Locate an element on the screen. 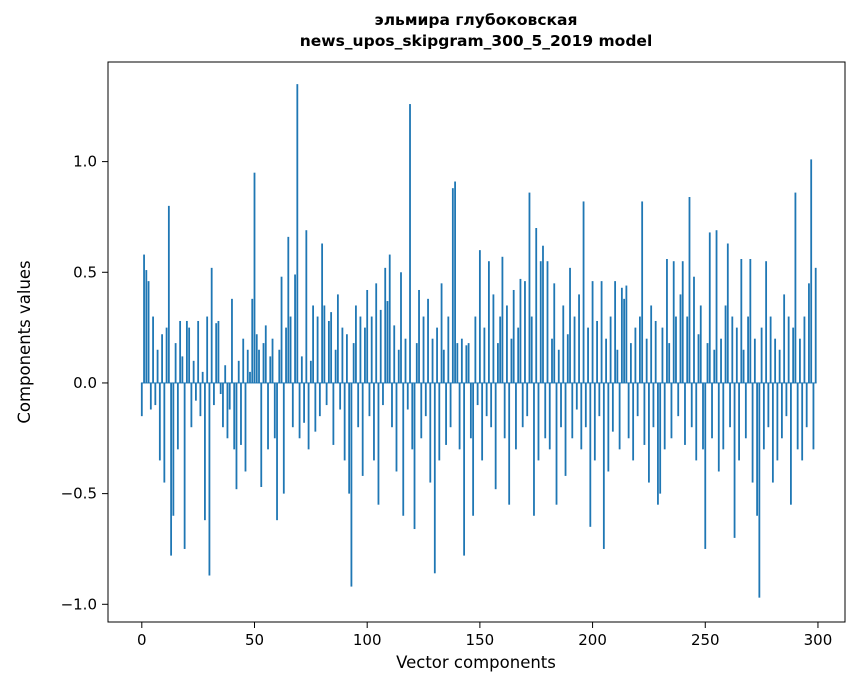 This screenshot has height=696, width=867. x-tick-label: 0 is located at coordinates (142, 640).